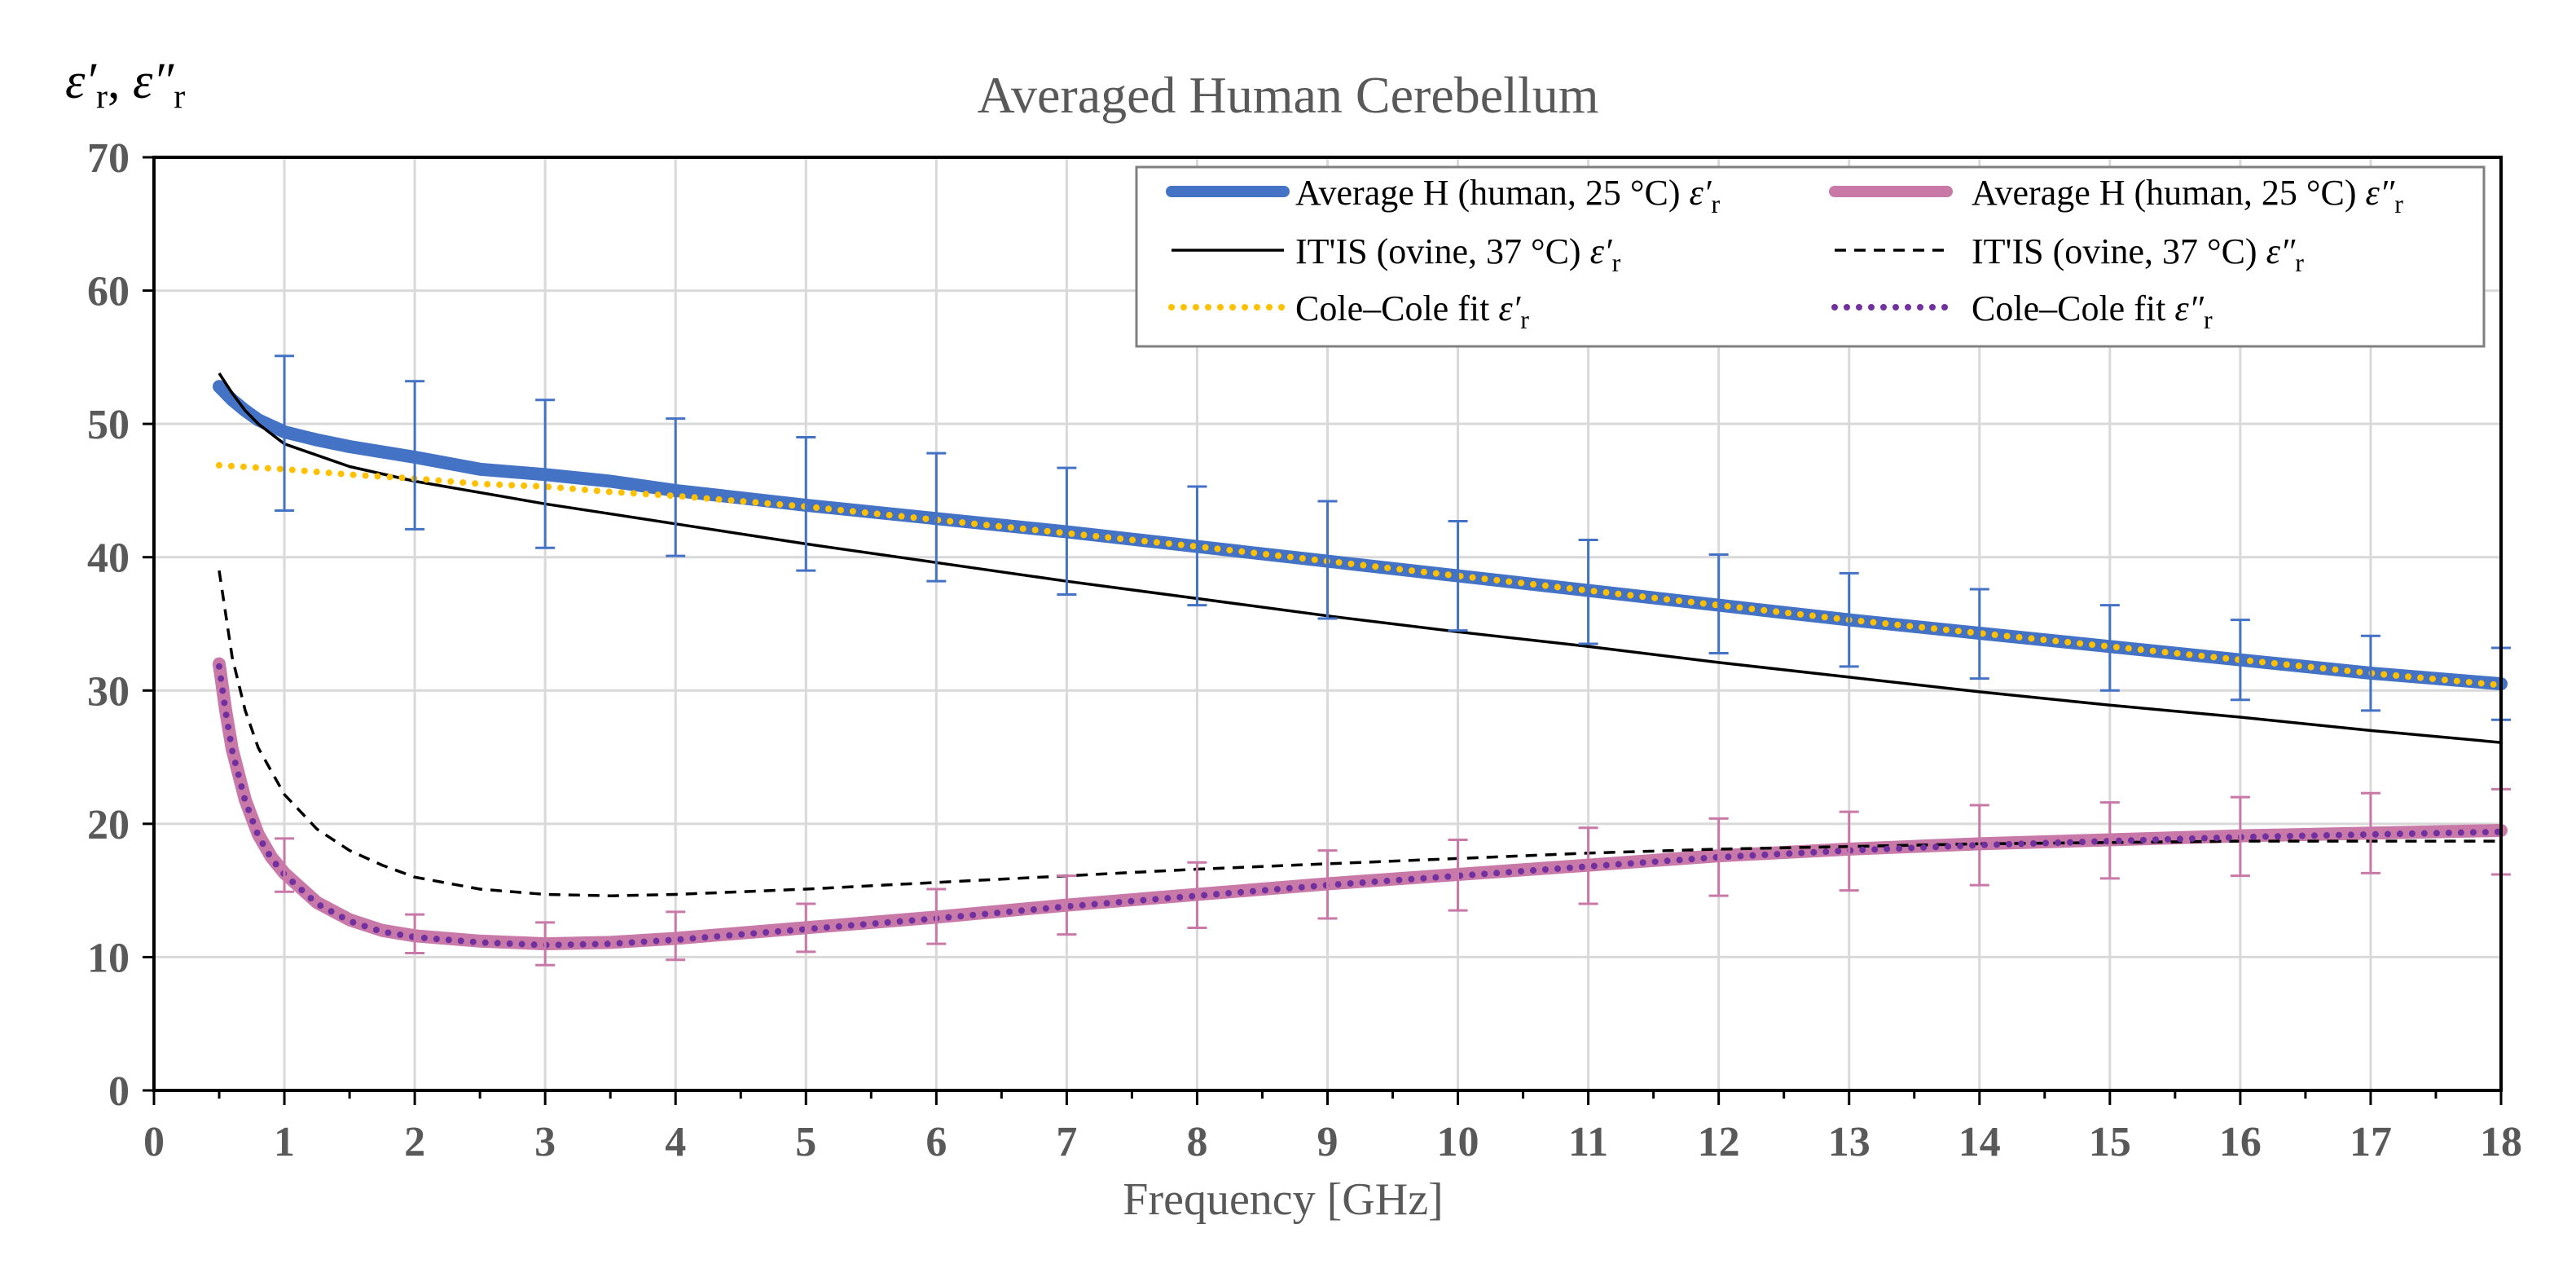 Image resolution: width=2576 pixels, height=1264 pixels. What do you see at coordinates (2110, 1142) in the screenshot?
I see `x-tick-label: 15` at bounding box center [2110, 1142].